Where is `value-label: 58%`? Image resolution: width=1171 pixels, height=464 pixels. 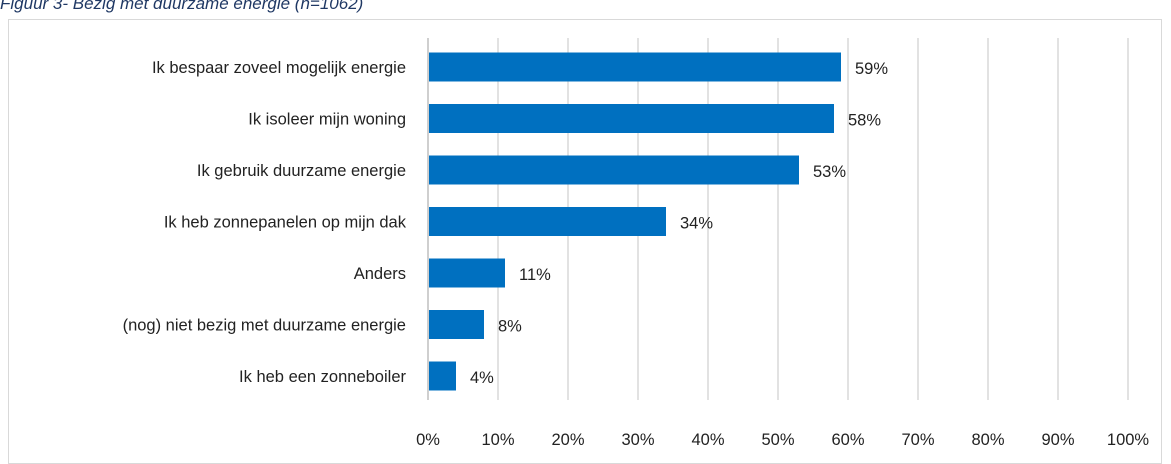
value-label: 58% is located at coordinates (864, 121).